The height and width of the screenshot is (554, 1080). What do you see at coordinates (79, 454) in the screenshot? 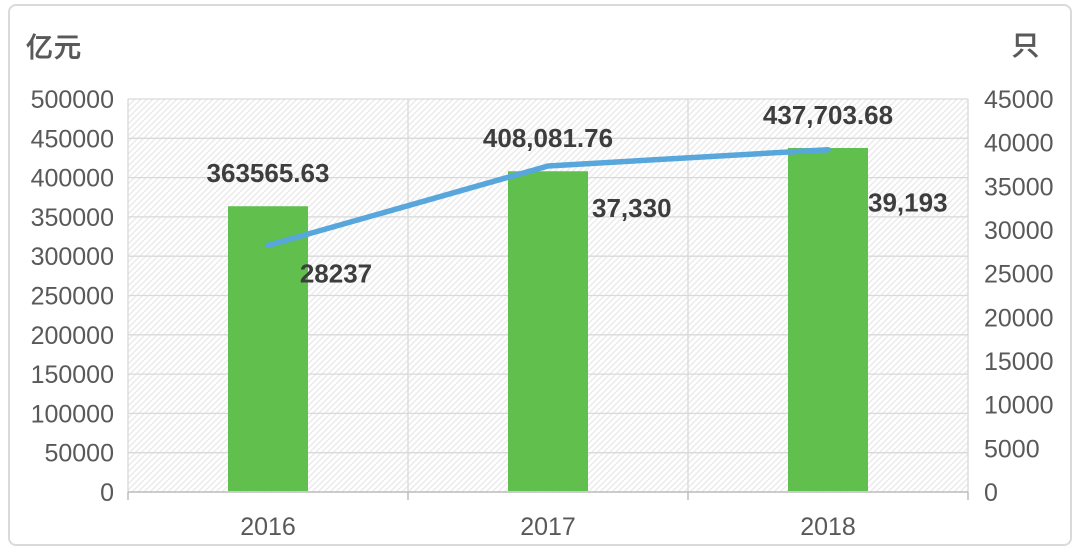
I see `left-axis-tick-label: 50000` at bounding box center [79, 454].